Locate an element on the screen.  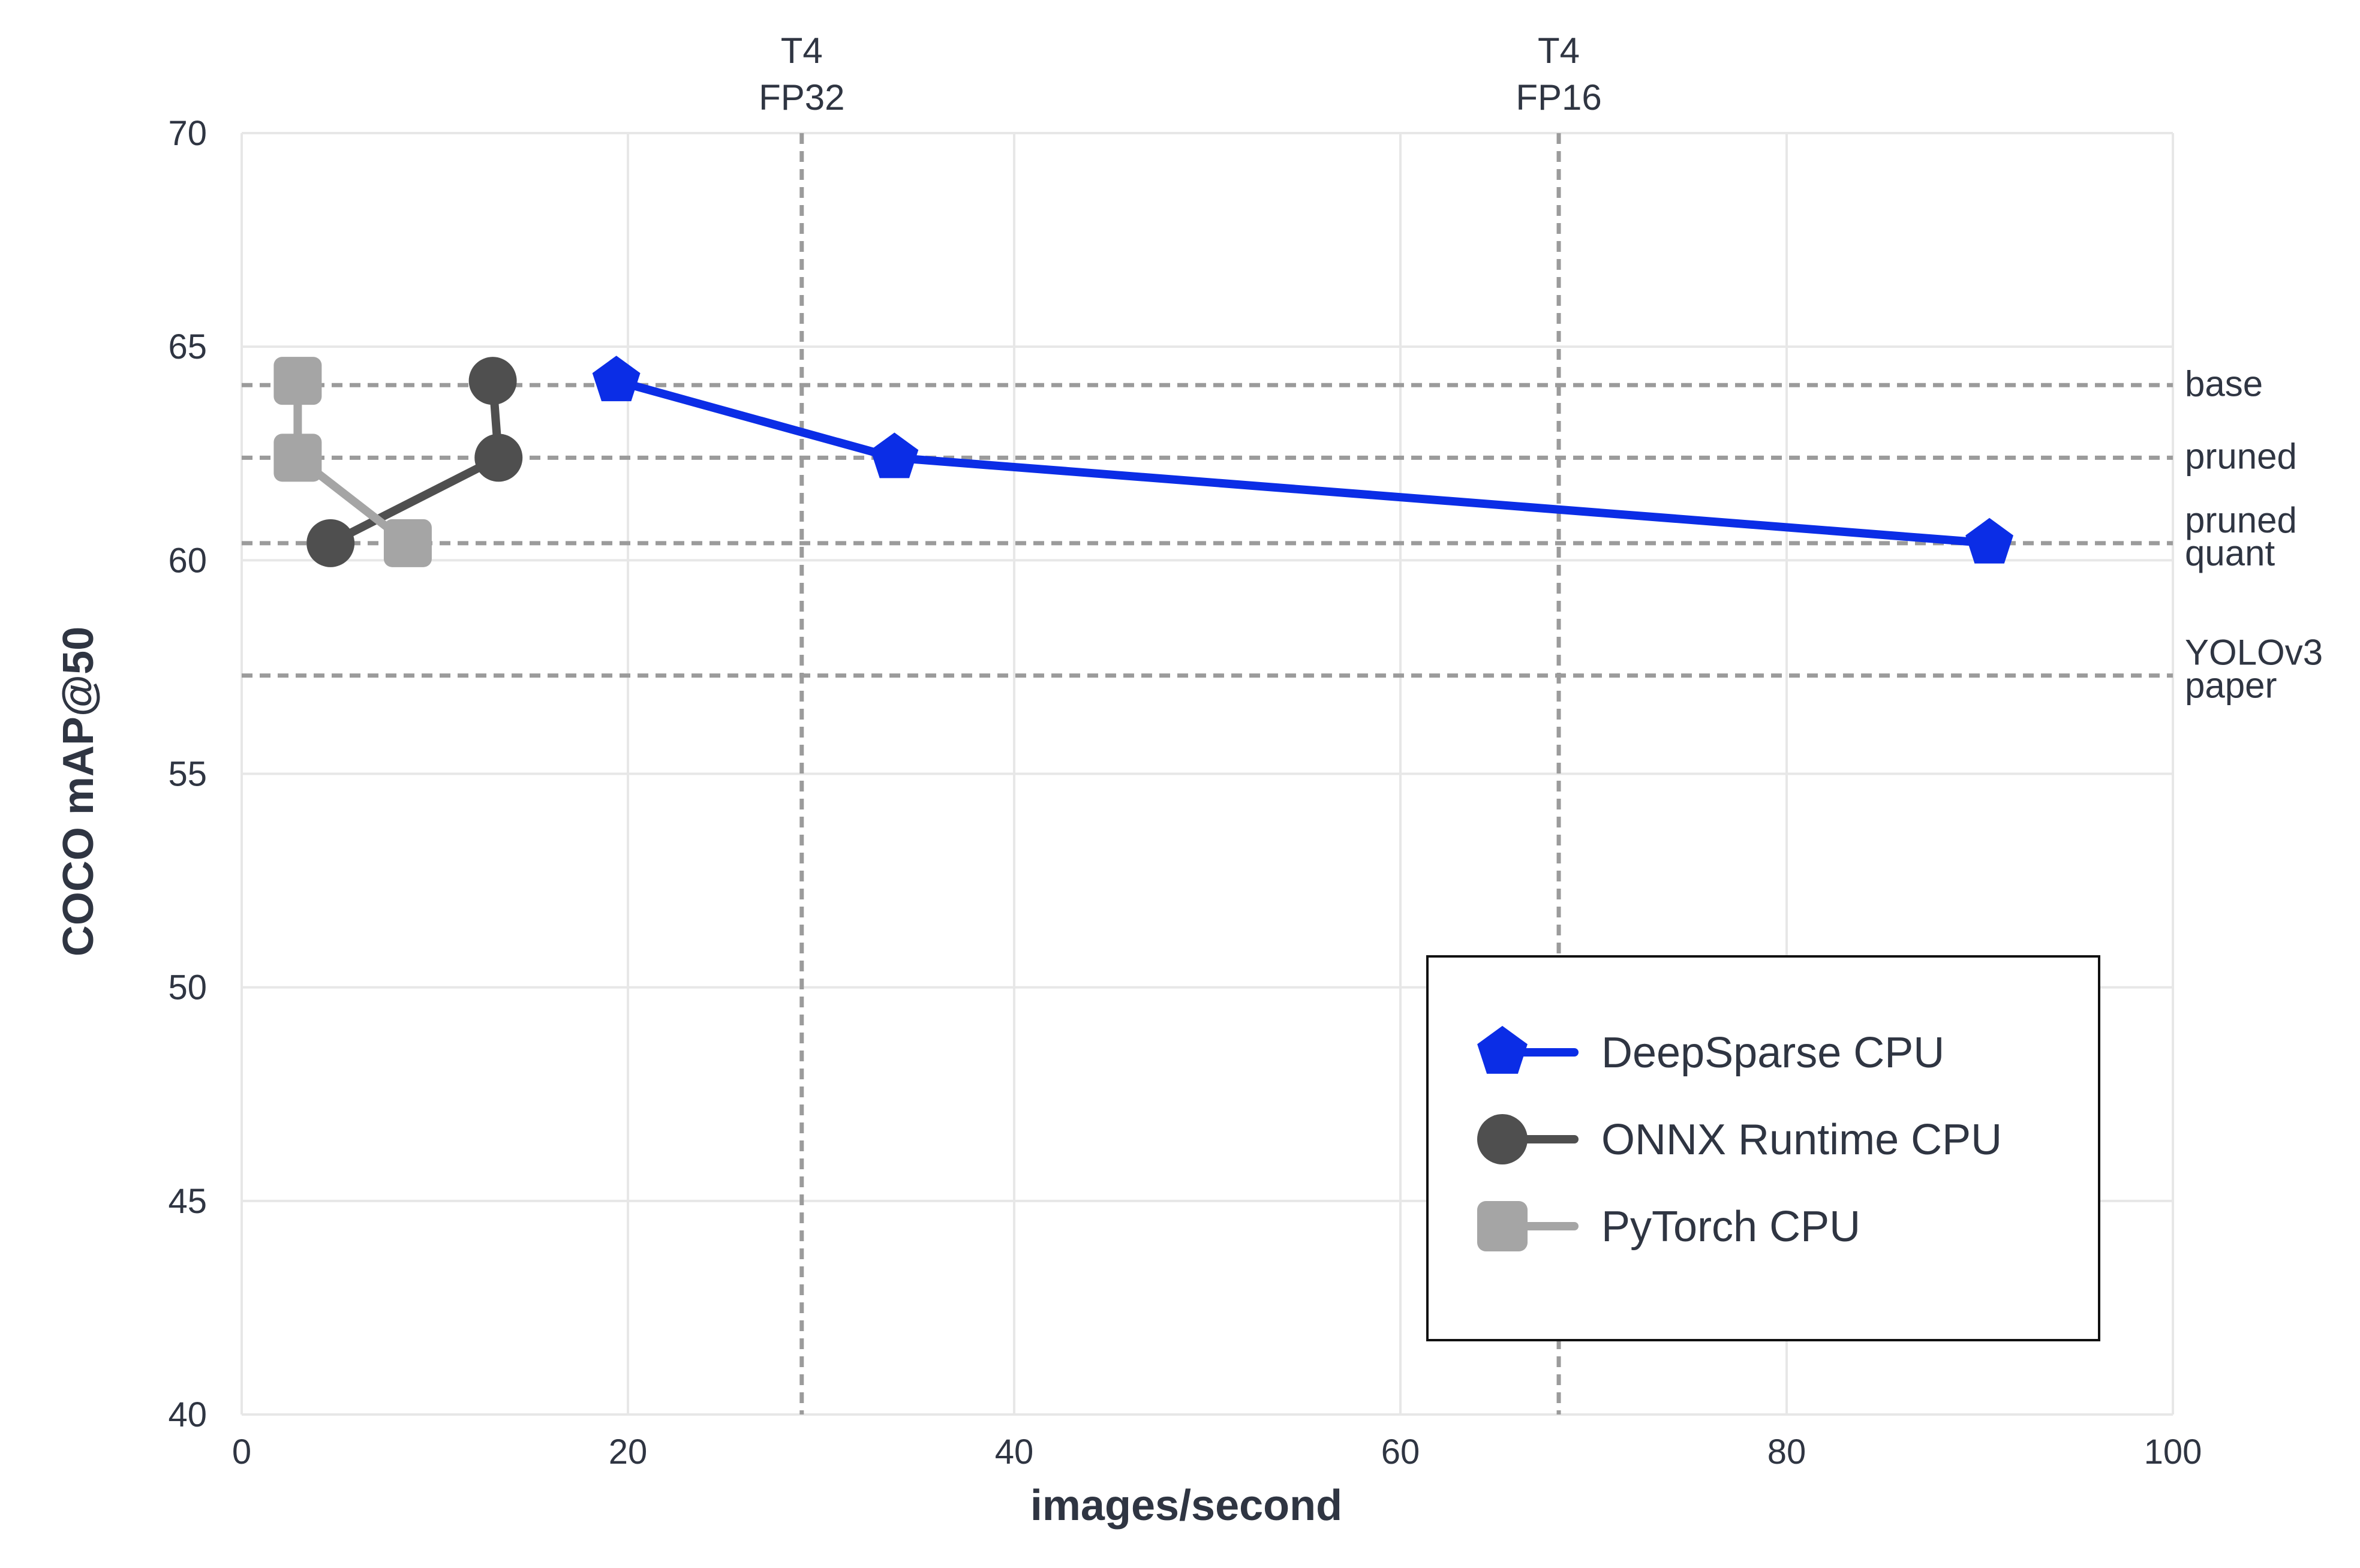
vertical-reference-label-0-0: T4 is located at coordinates (802, 51).